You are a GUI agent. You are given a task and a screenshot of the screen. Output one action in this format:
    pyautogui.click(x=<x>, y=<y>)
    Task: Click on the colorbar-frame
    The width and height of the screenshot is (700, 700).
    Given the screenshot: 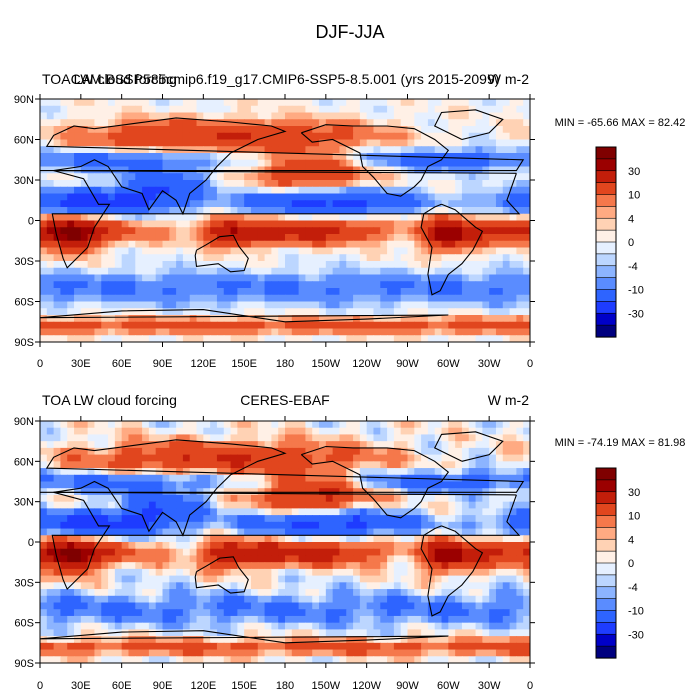 What is the action you would take?
    pyautogui.click(x=606, y=242)
    